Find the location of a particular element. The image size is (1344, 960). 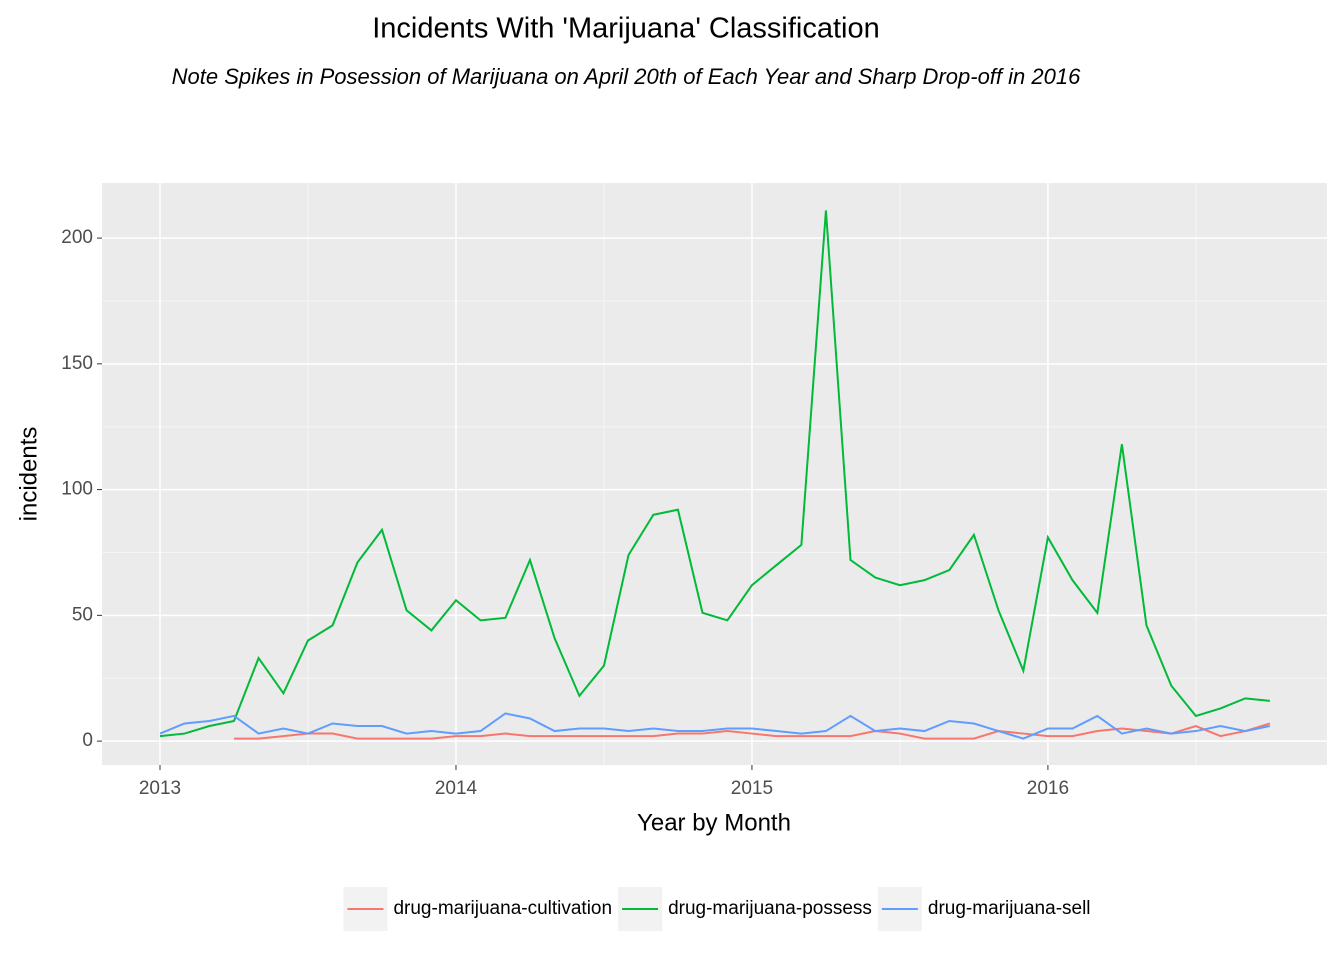

x-axis-label: Year by Month is located at coordinates (714, 822).